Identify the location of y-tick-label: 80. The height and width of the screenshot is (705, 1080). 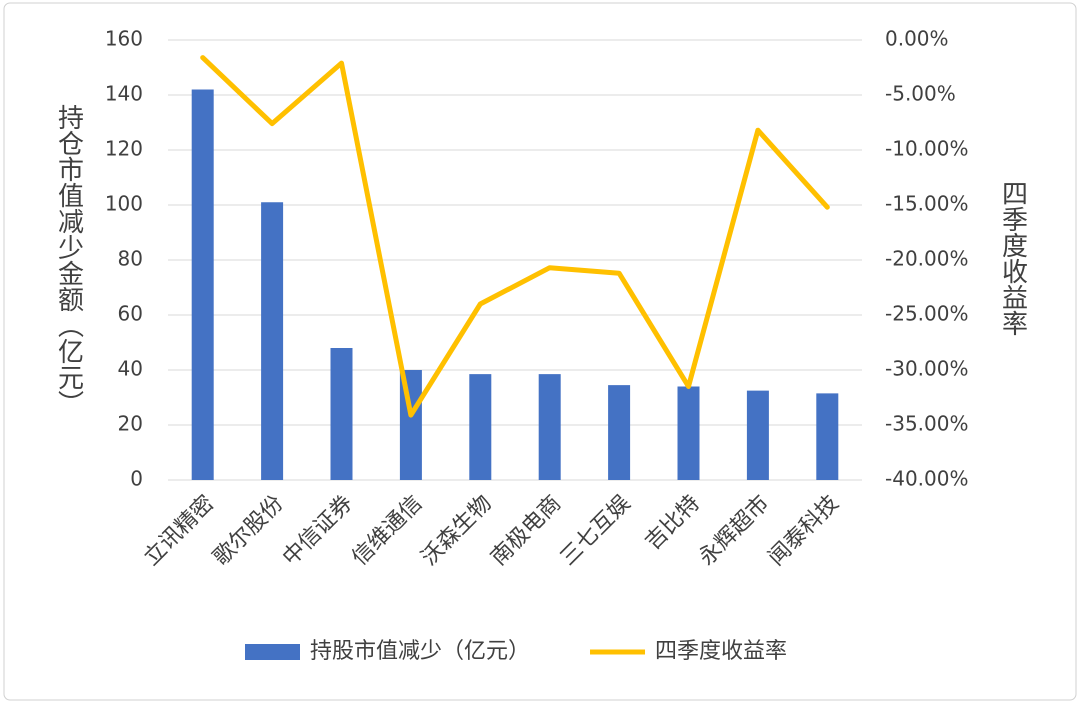
(130, 259).